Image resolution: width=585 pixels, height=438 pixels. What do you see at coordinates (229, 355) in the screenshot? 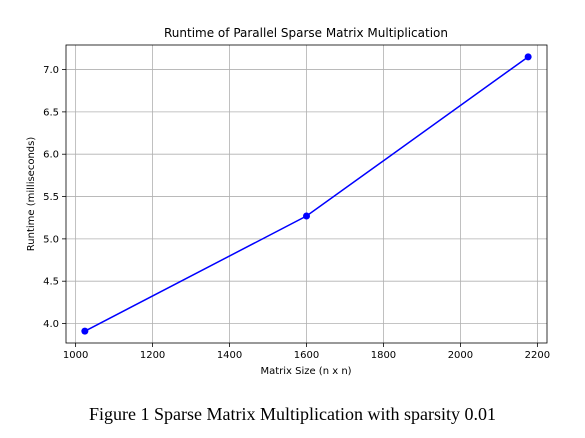
I see `x-tick-label: 1400` at bounding box center [229, 355].